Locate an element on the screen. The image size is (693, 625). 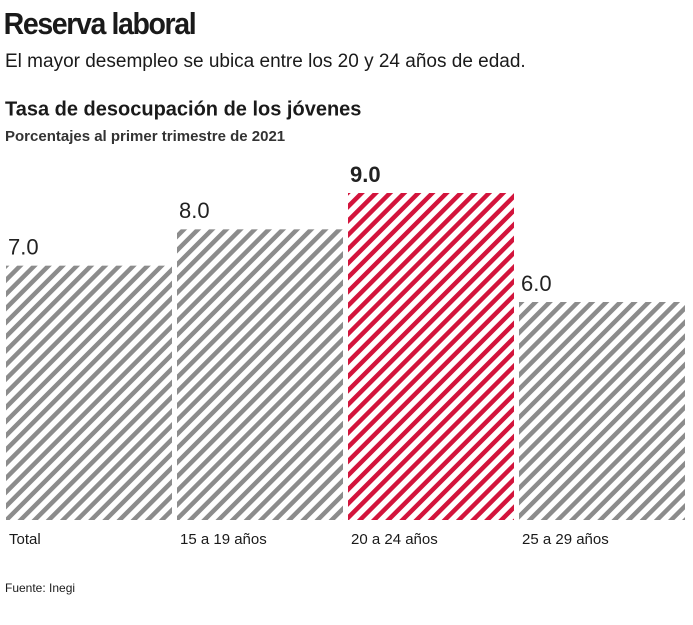
value-label: 9.0 is located at coordinates (365, 174).